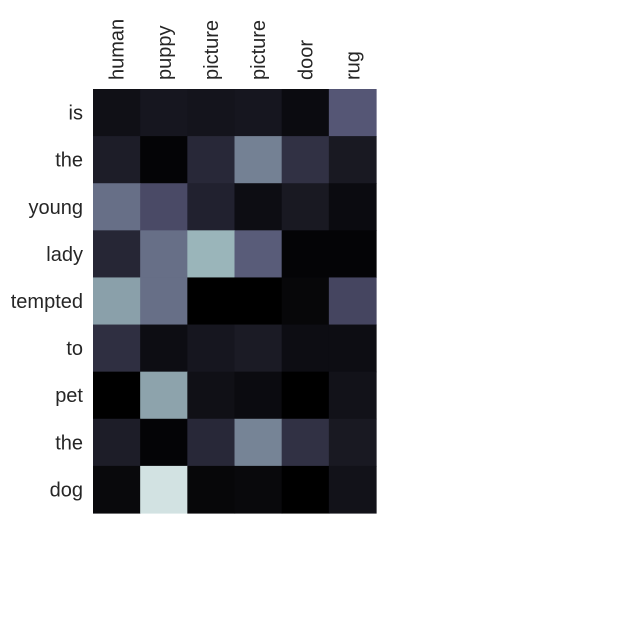 This screenshot has width=625, height=625. I want to click on y-tick-label: dog, so click(66, 490).